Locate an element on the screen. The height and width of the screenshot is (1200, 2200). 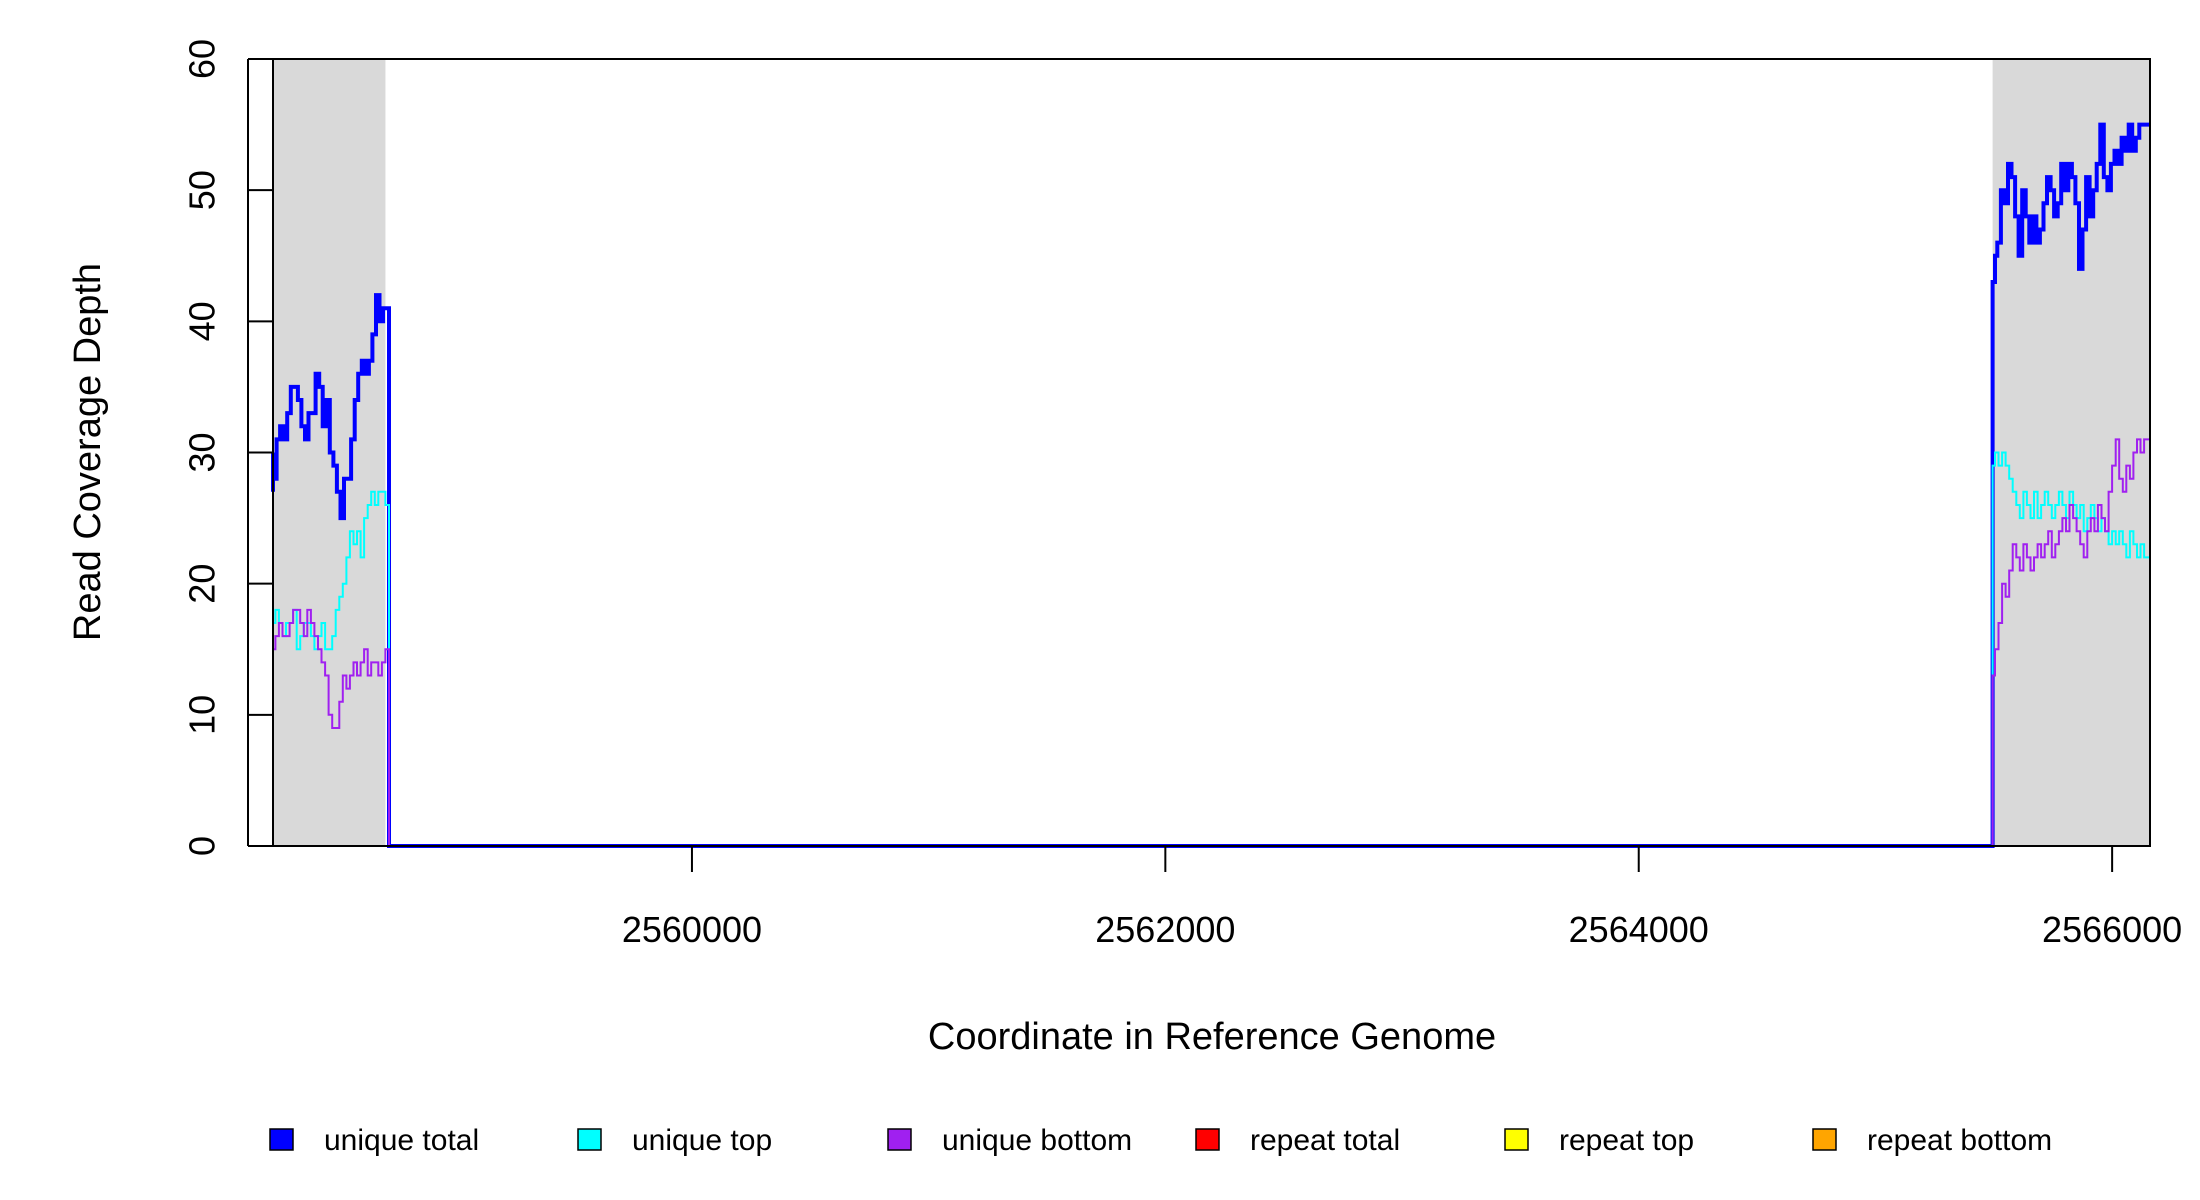
legend-label: repeat total is located at coordinates (1325, 1140).